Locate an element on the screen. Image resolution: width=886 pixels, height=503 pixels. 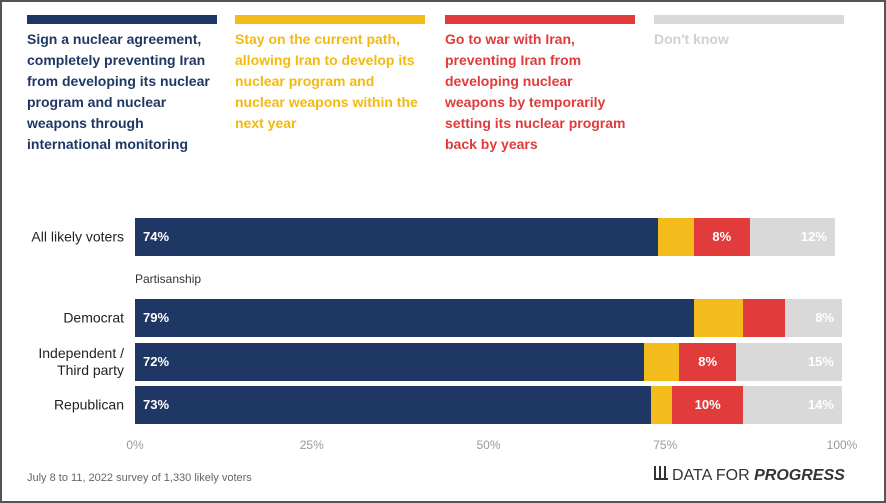
value-label: 10% is located at coordinates (707, 404).